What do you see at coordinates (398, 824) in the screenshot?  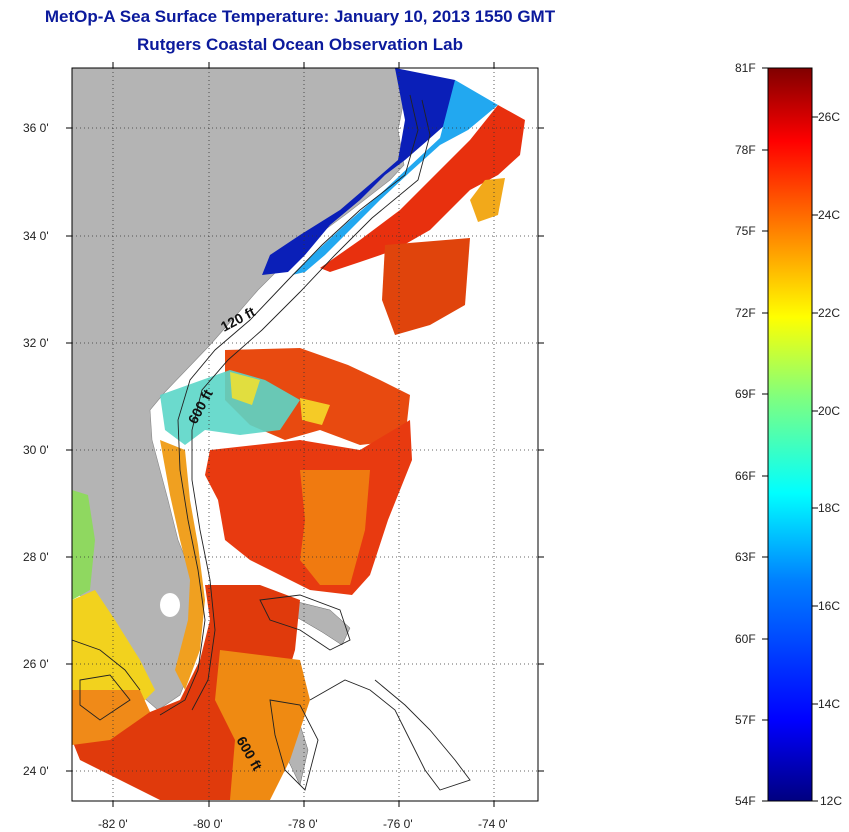 I see `lon-label-76: -76 0'` at bounding box center [398, 824].